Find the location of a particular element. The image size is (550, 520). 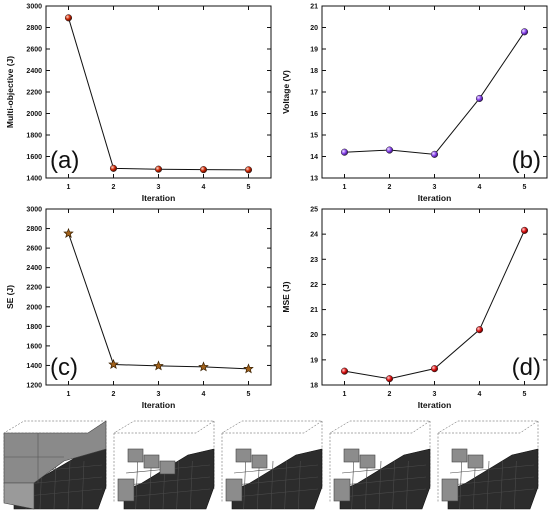

iteration-3-structure is located at coordinates (272, 465).